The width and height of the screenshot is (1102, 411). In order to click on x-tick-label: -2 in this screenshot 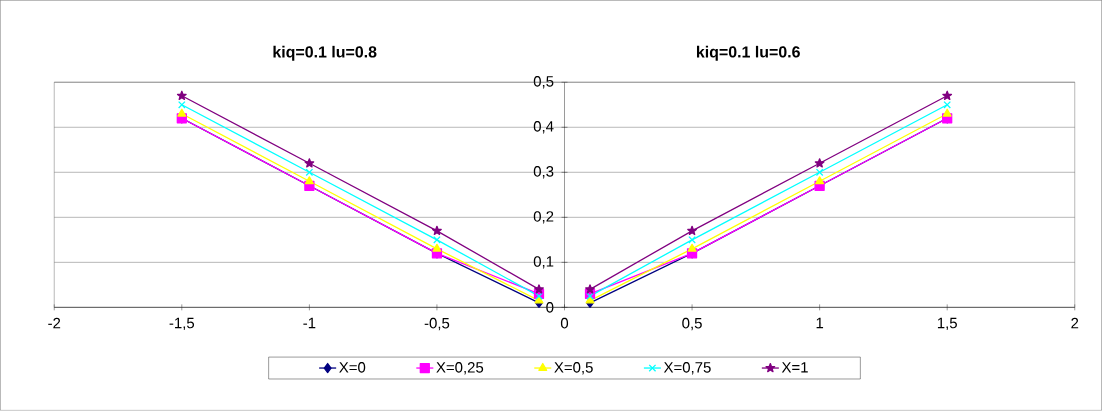, I will do `click(54, 323)`.